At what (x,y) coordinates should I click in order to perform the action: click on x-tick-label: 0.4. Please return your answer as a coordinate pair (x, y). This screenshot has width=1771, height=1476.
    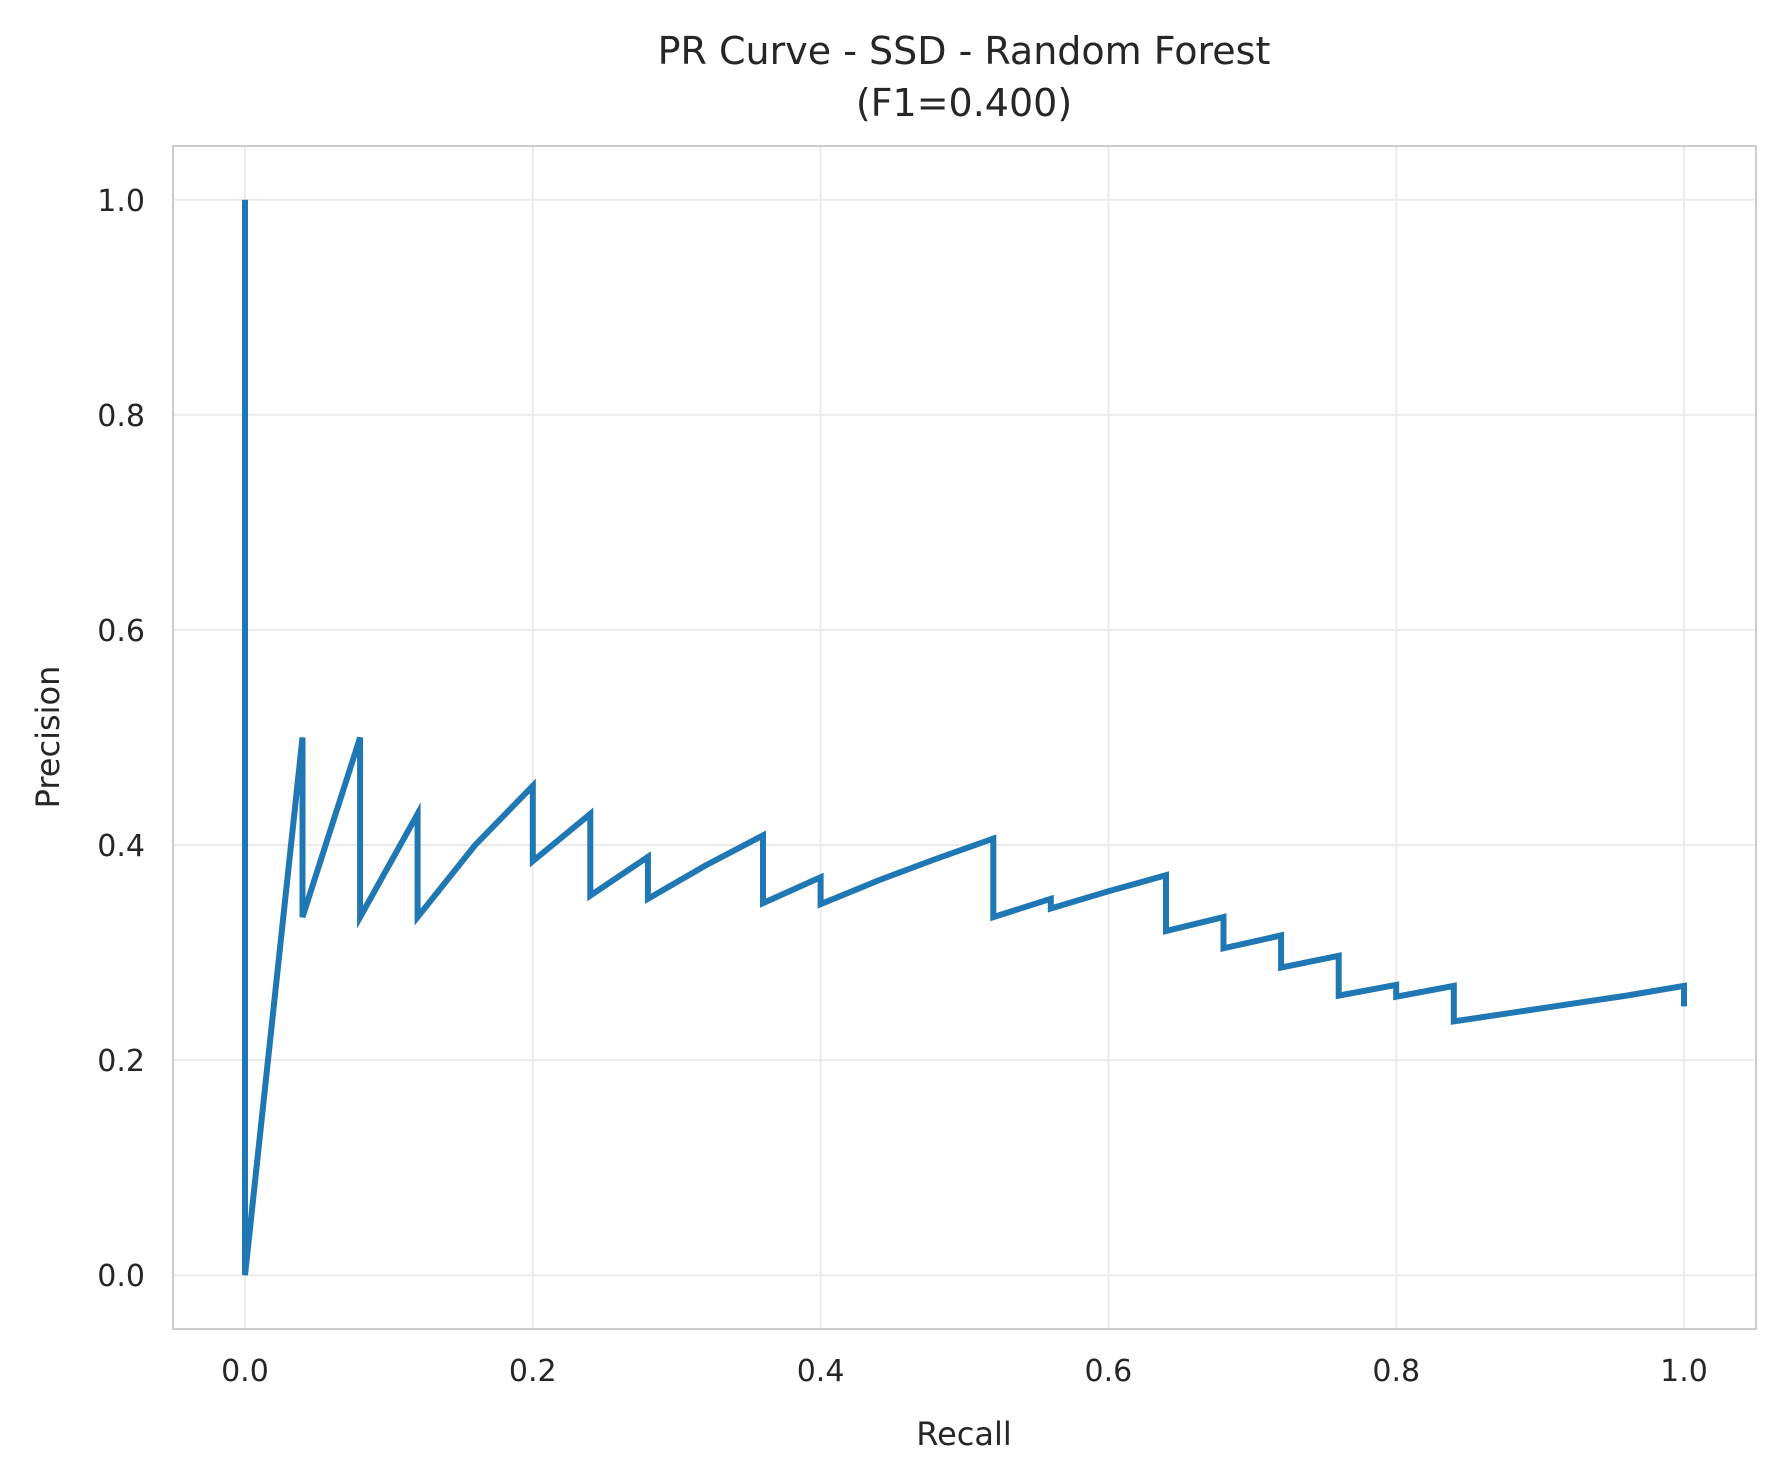
    Looking at the image, I should click on (821, 1371).